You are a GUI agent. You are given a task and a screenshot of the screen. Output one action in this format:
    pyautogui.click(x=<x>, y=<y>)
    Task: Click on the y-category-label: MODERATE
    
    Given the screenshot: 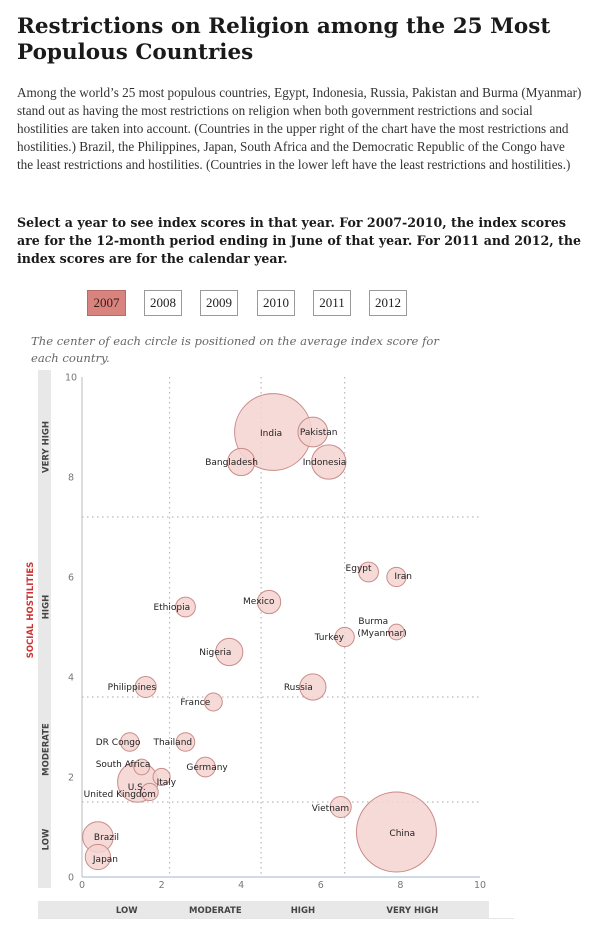 What is the action you would take?
    pyautogui.click(x=47, y=749)
    